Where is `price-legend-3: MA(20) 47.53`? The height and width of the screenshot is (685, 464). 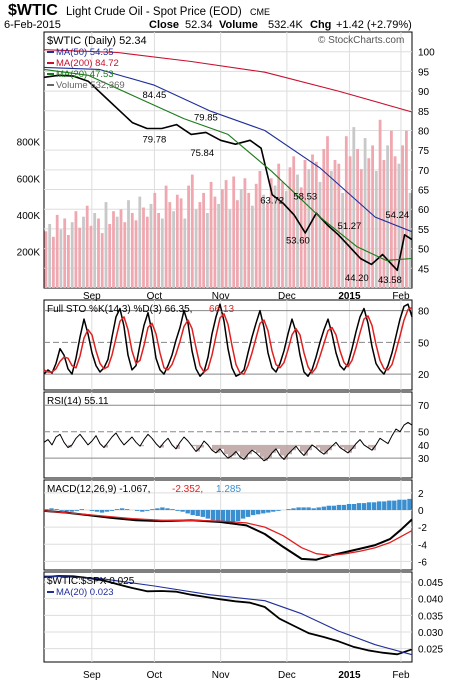
price-legend-3: MA(20) 47.53 is located at coordinates (85, 74).